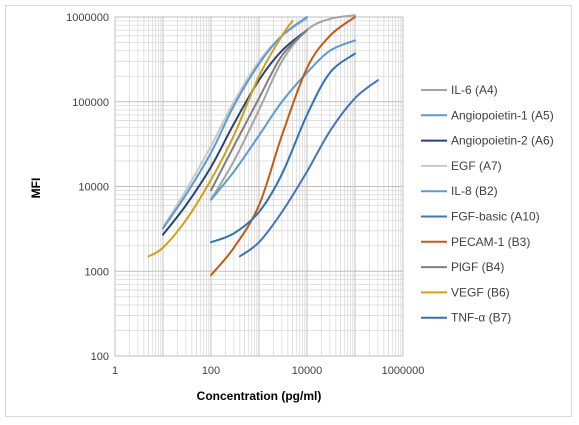 The height and width of the screenshot is (425, 579). What do you see at coordinates (403, 371) in the screenshot?
I see `x-tick-label: 1000000` at bounding box center [403, 371].